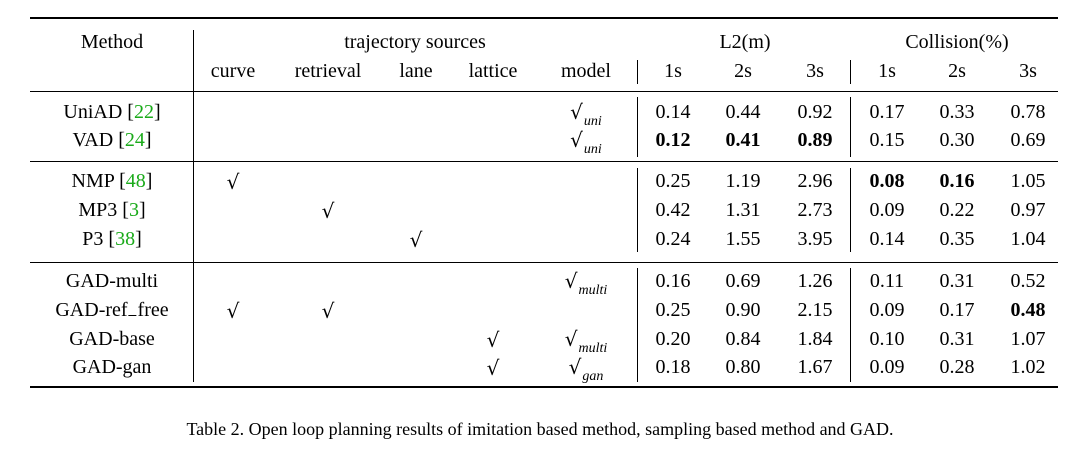 The image size is (1080, 452). I want to click on underscore-mark, so click(132, 315).